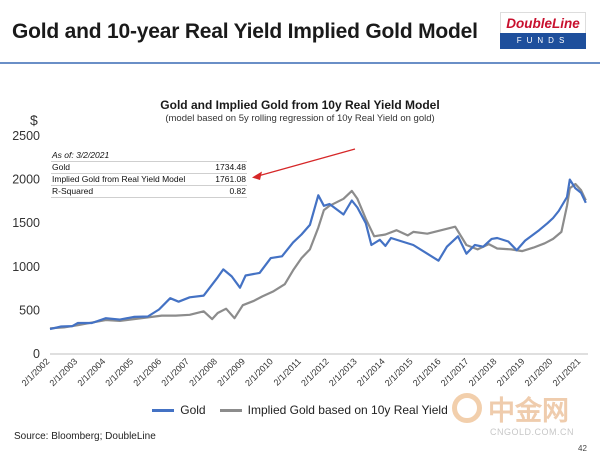  What do you see at coordinates (259, 372) in the screenshot?
I see `x-tick-label: 2/1/2010` at bounding box center [259, 372].